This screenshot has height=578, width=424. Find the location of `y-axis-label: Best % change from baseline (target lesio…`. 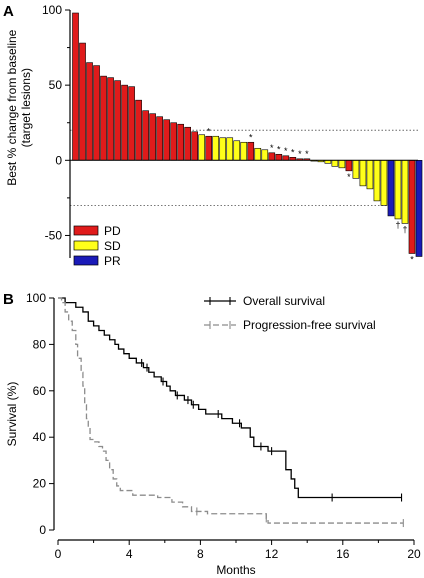

y-axis-label: Best % change from baseline (target lesio… is located at coordinates (19, 107).